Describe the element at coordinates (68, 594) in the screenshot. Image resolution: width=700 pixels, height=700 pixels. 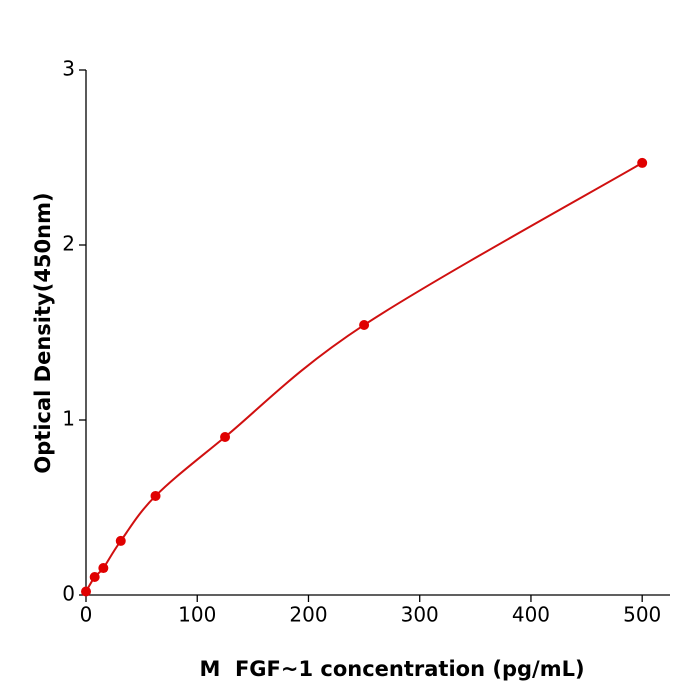
I see `y-tick-label: 0` at that location.